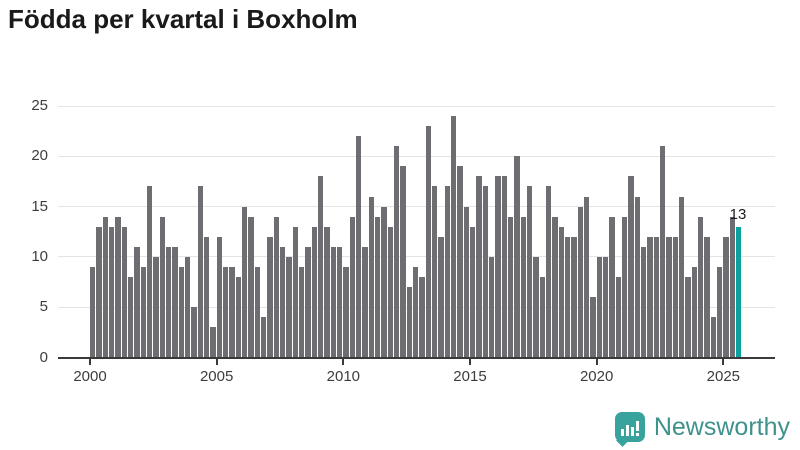 The height and width of the screenshot is (450, 800). Describe the element at coordinates (738, 214) in the screenshot. I see `last-value-label: 13` at that location.